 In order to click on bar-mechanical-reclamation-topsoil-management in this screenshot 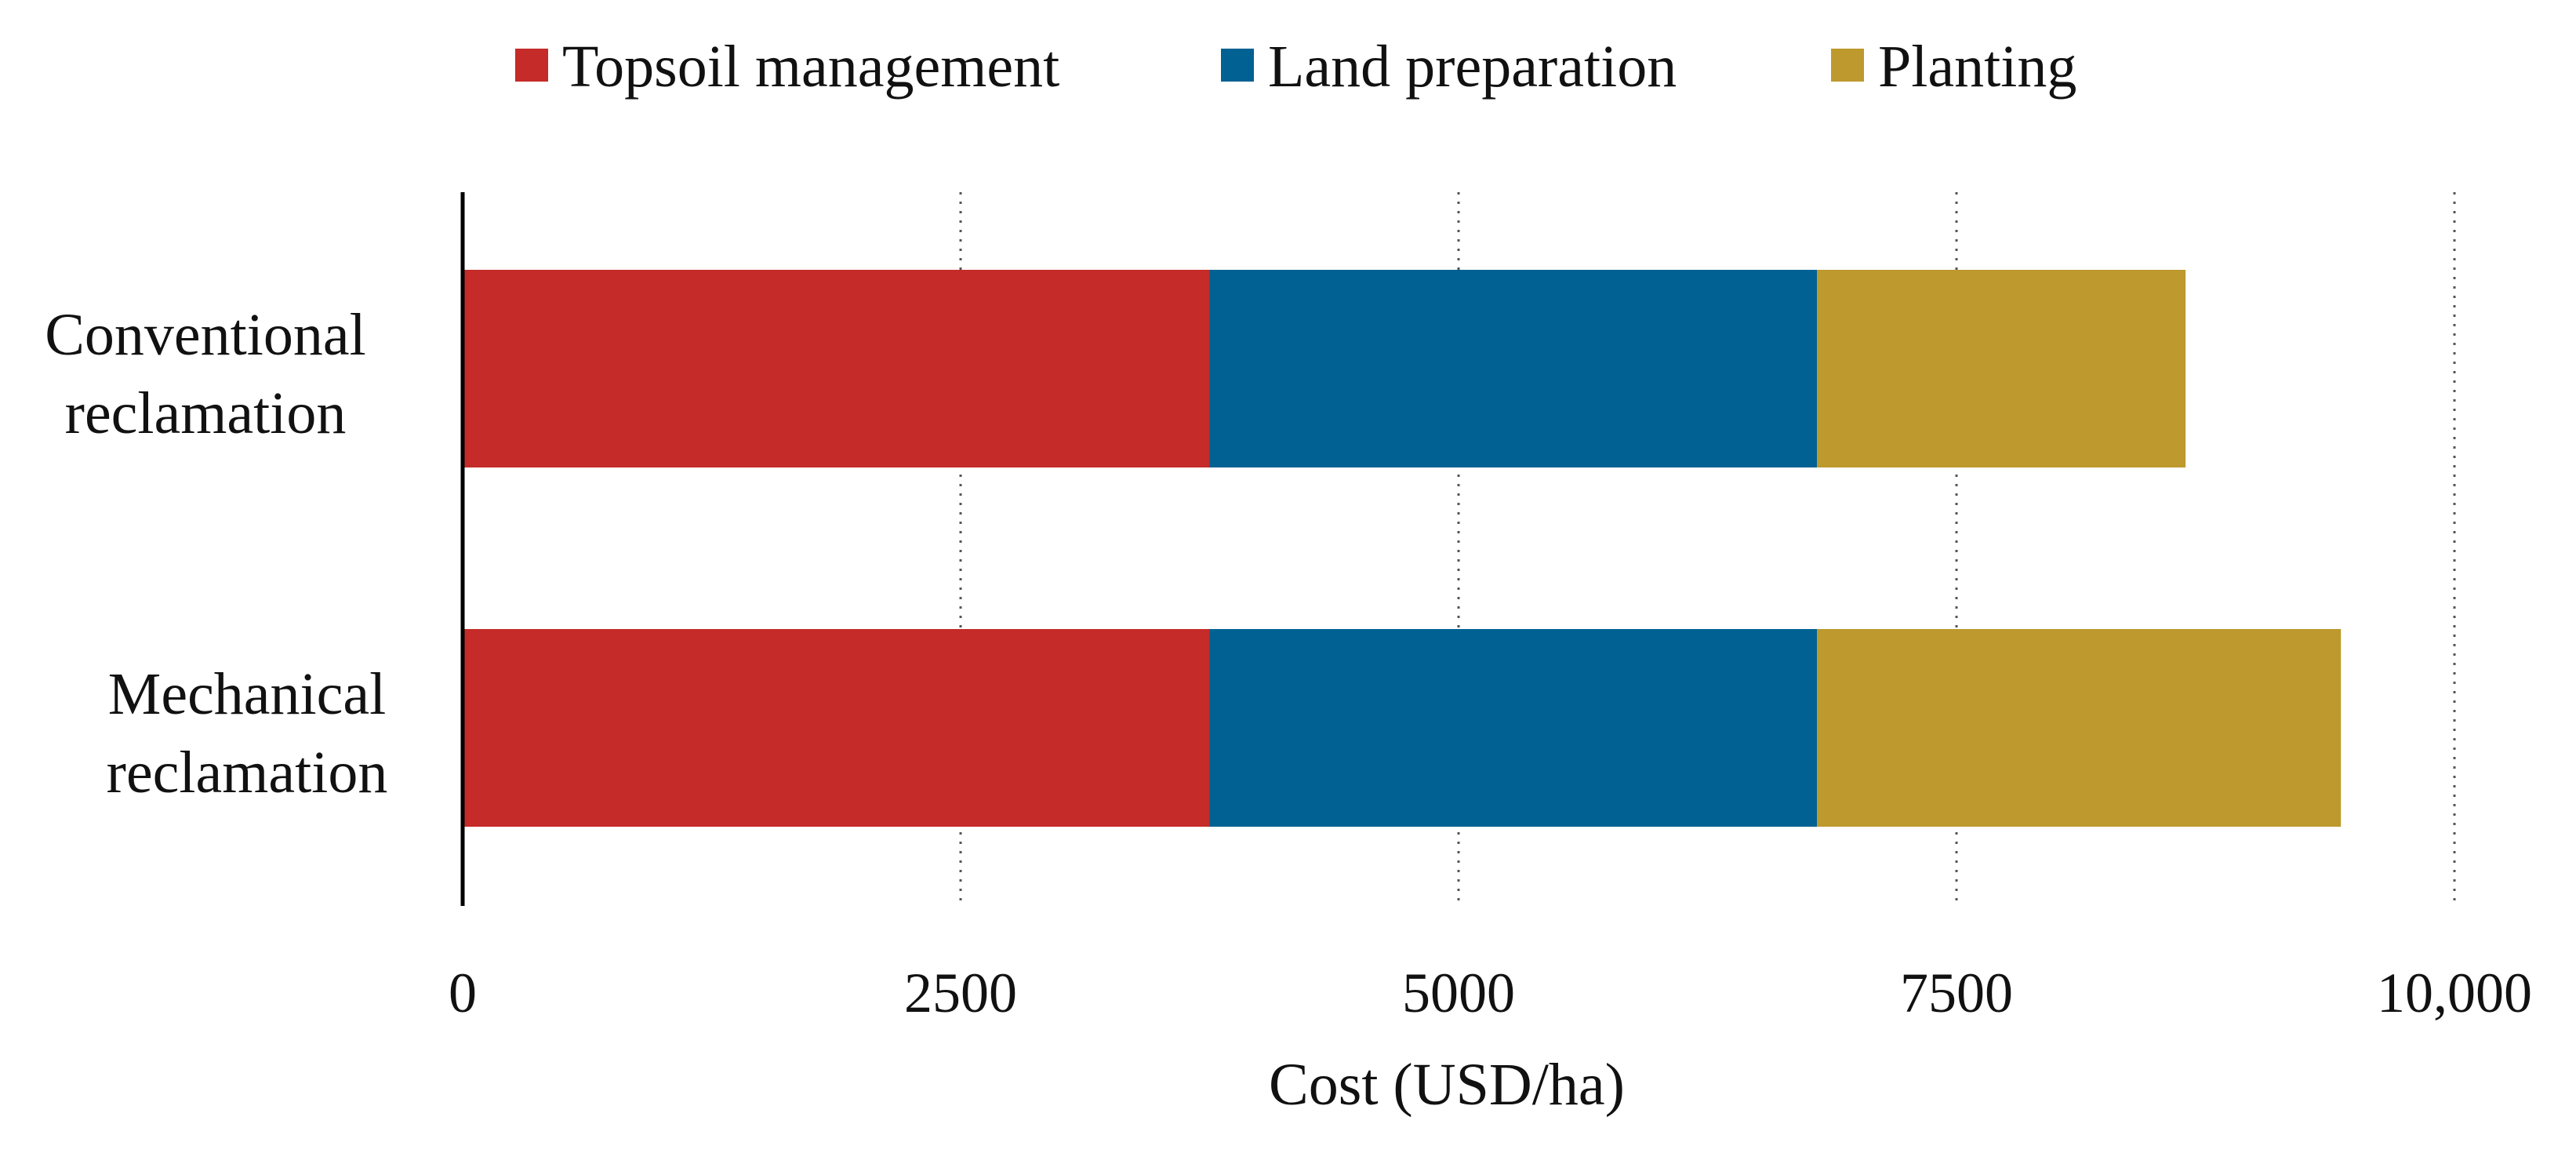, I will do `click(836, 728)`.